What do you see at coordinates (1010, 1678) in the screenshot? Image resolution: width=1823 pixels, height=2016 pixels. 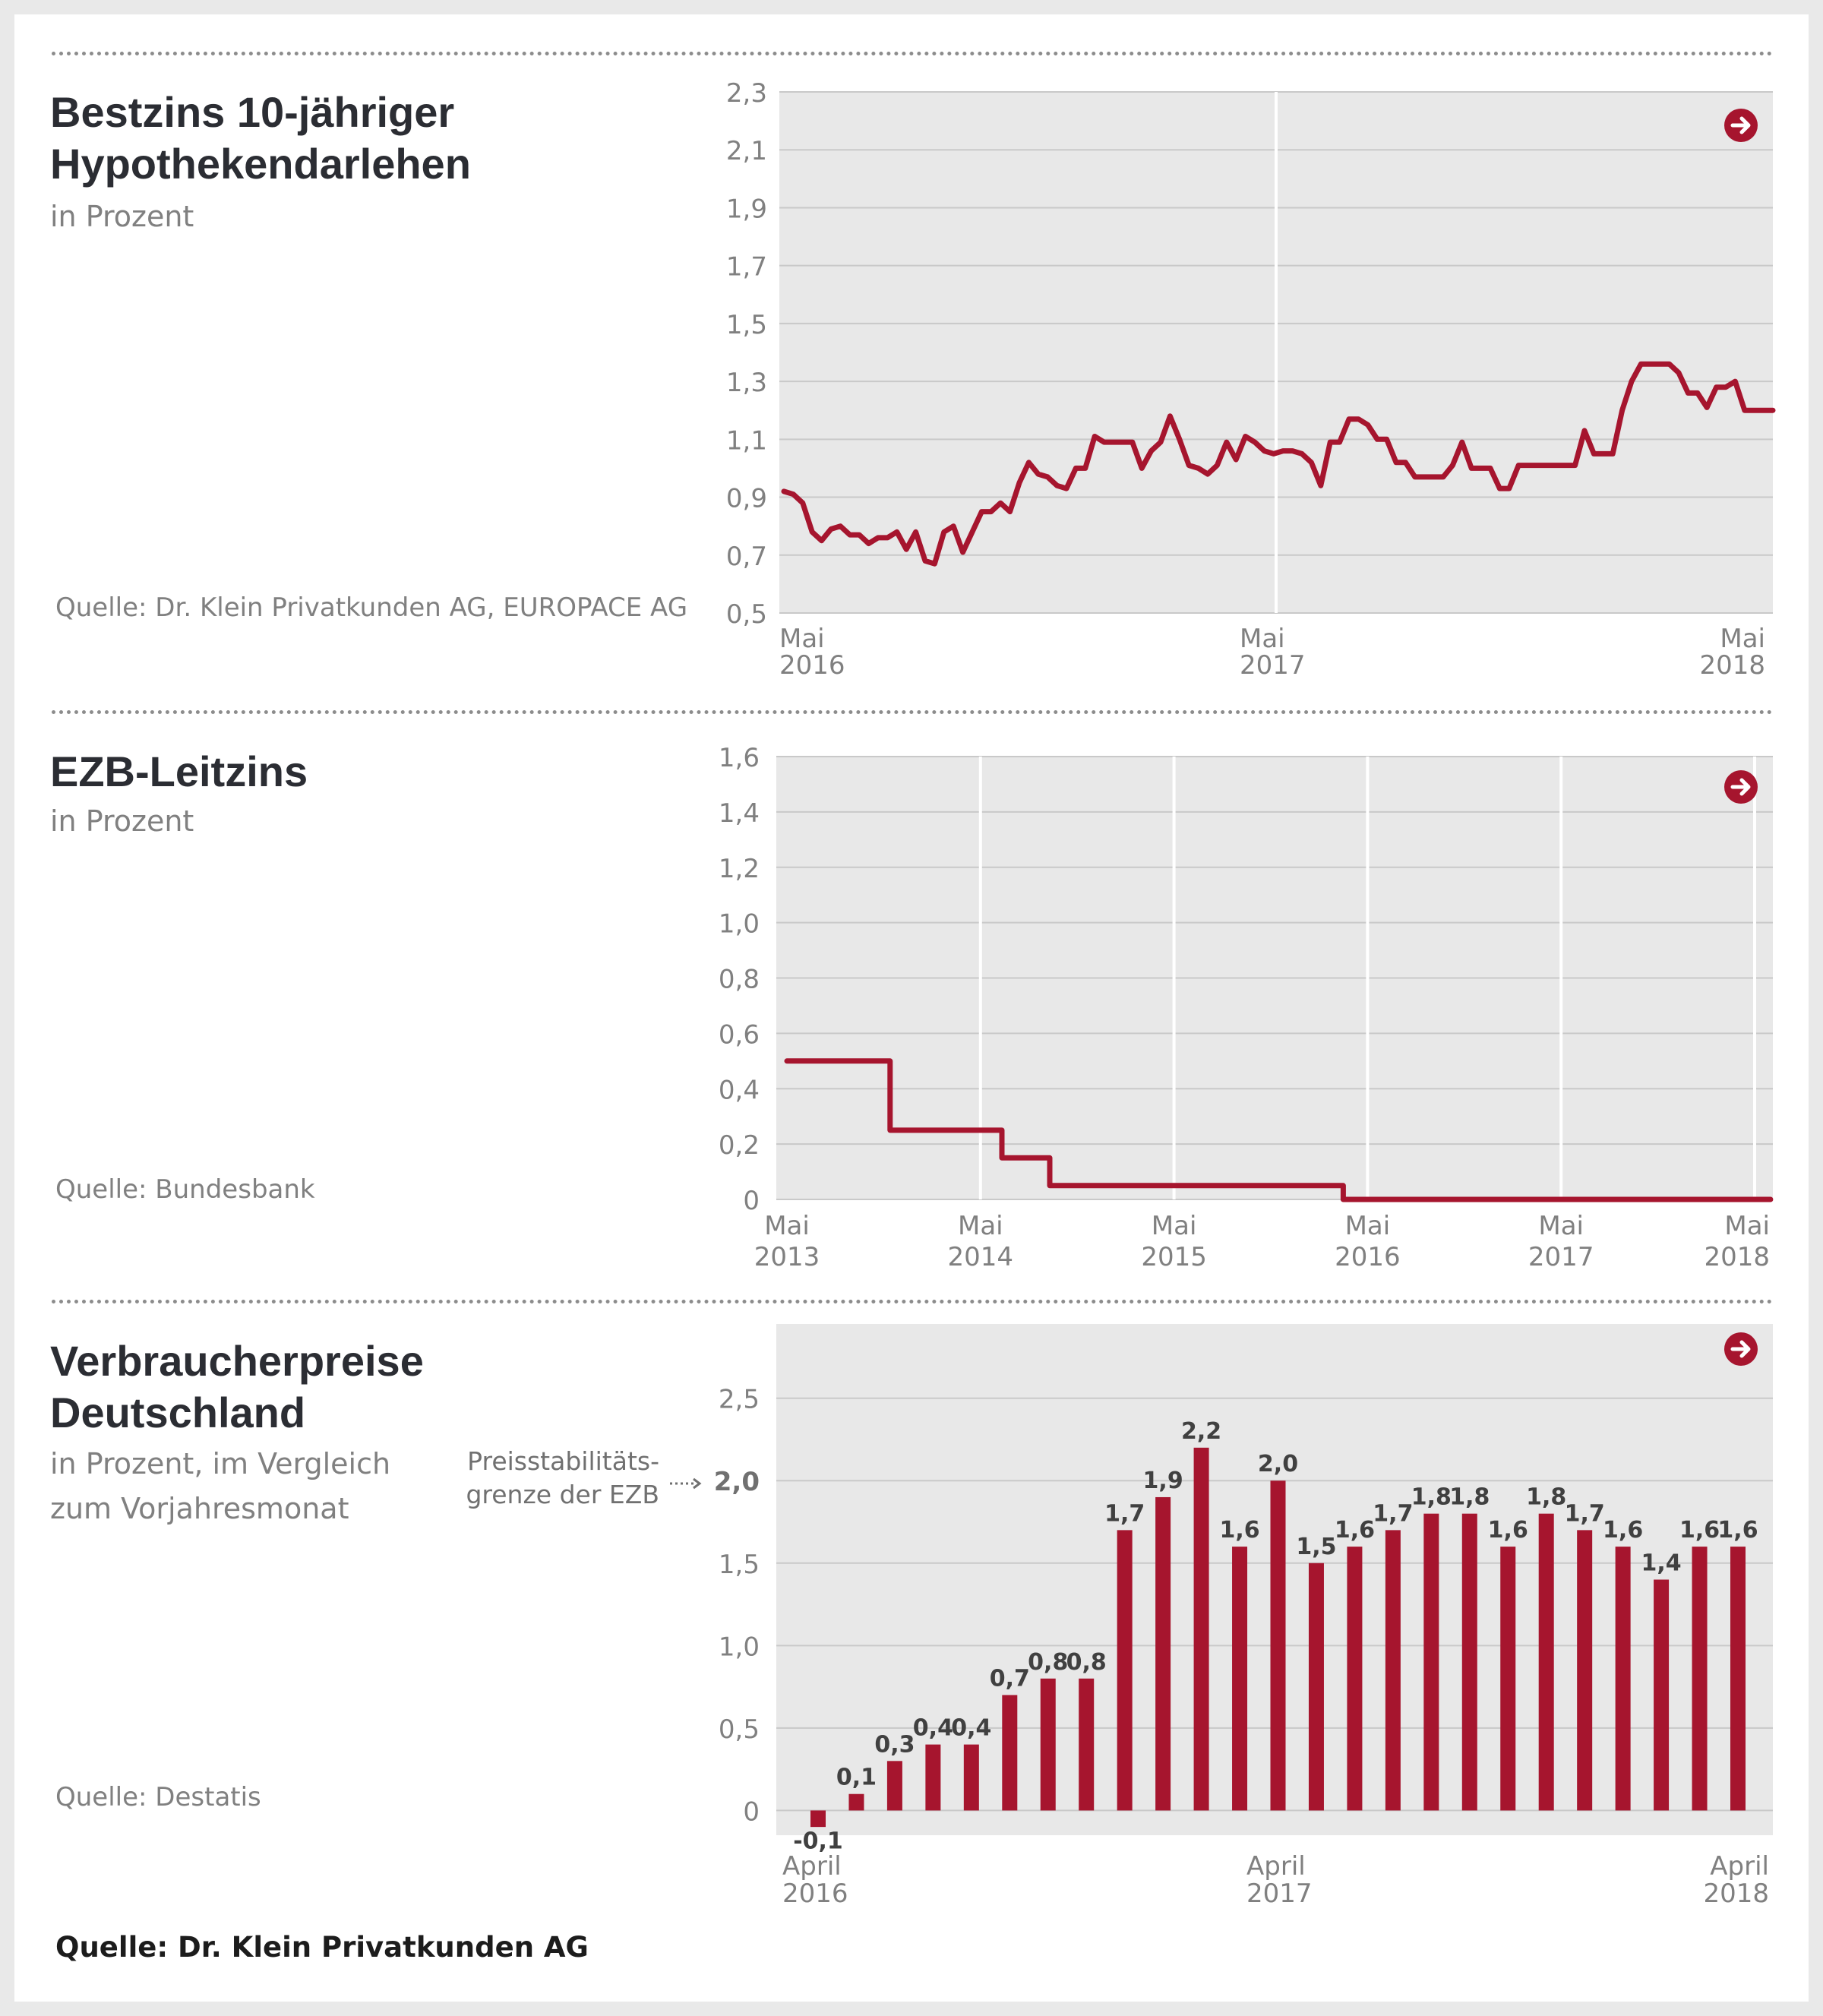 I see `data-label: 0,7` at bounding box center [1010, 1678].